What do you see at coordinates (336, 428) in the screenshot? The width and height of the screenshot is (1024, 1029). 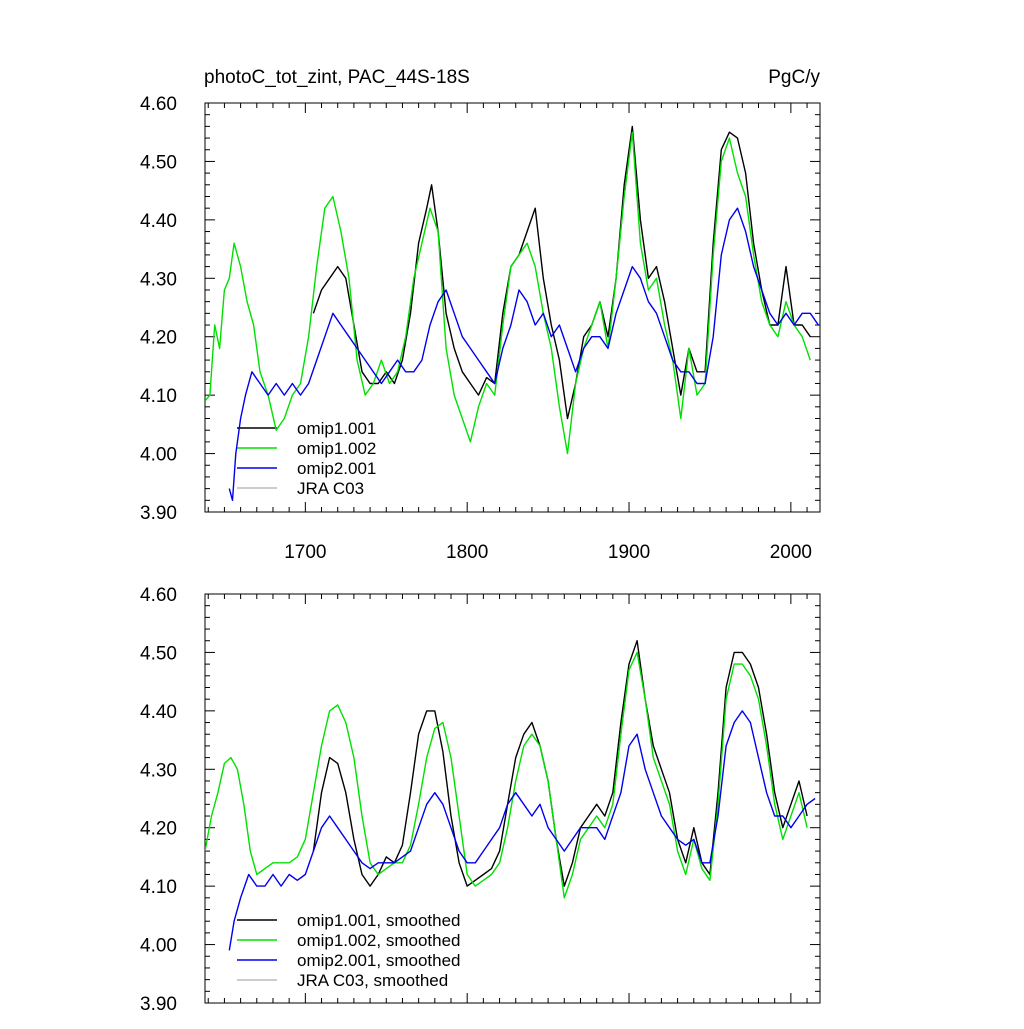 I see `legend-label: omip1.001` at bounding box center [336, 428].